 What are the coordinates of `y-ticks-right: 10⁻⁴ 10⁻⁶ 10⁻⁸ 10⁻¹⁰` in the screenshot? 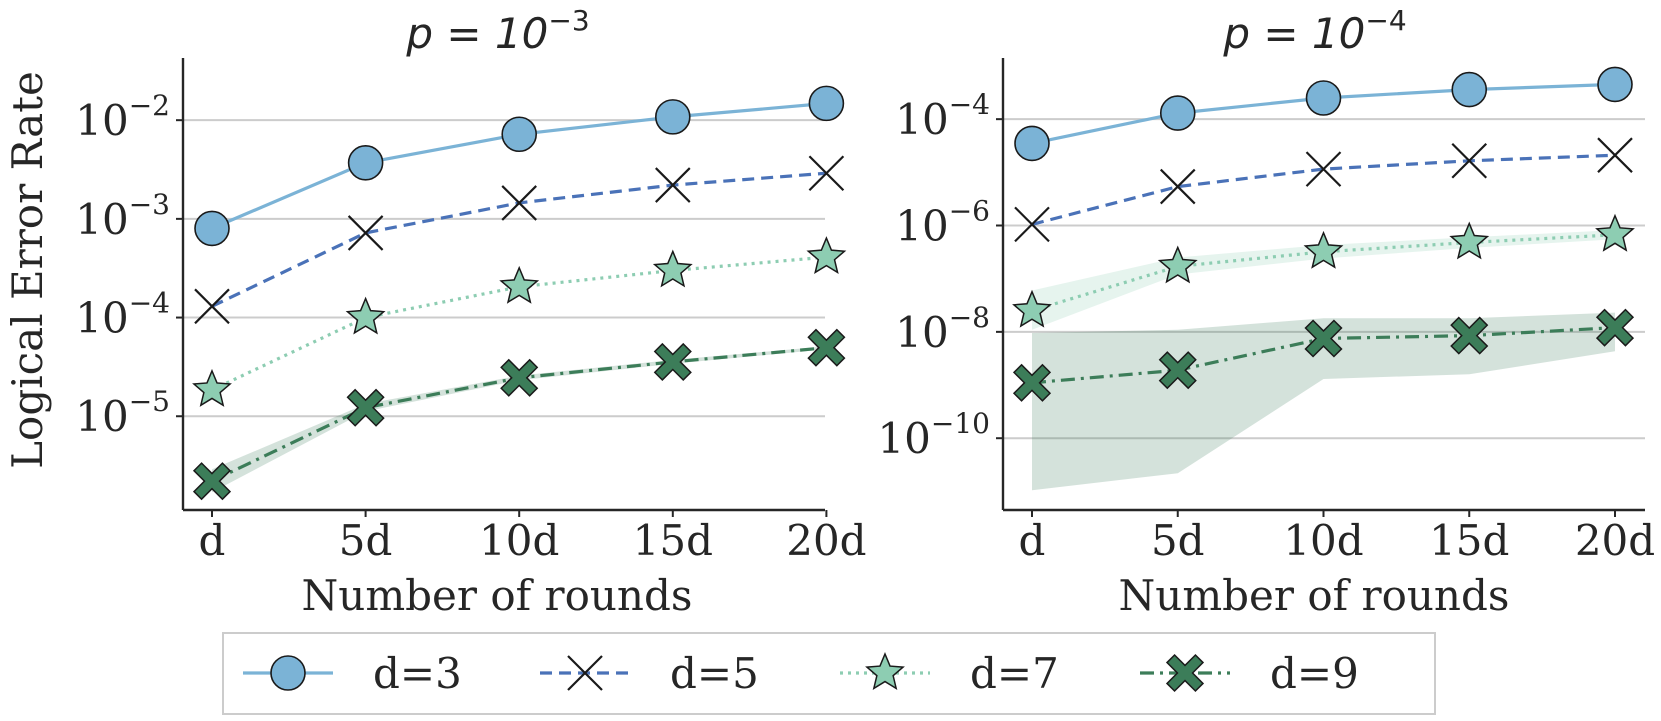 It's located at (940, 275).